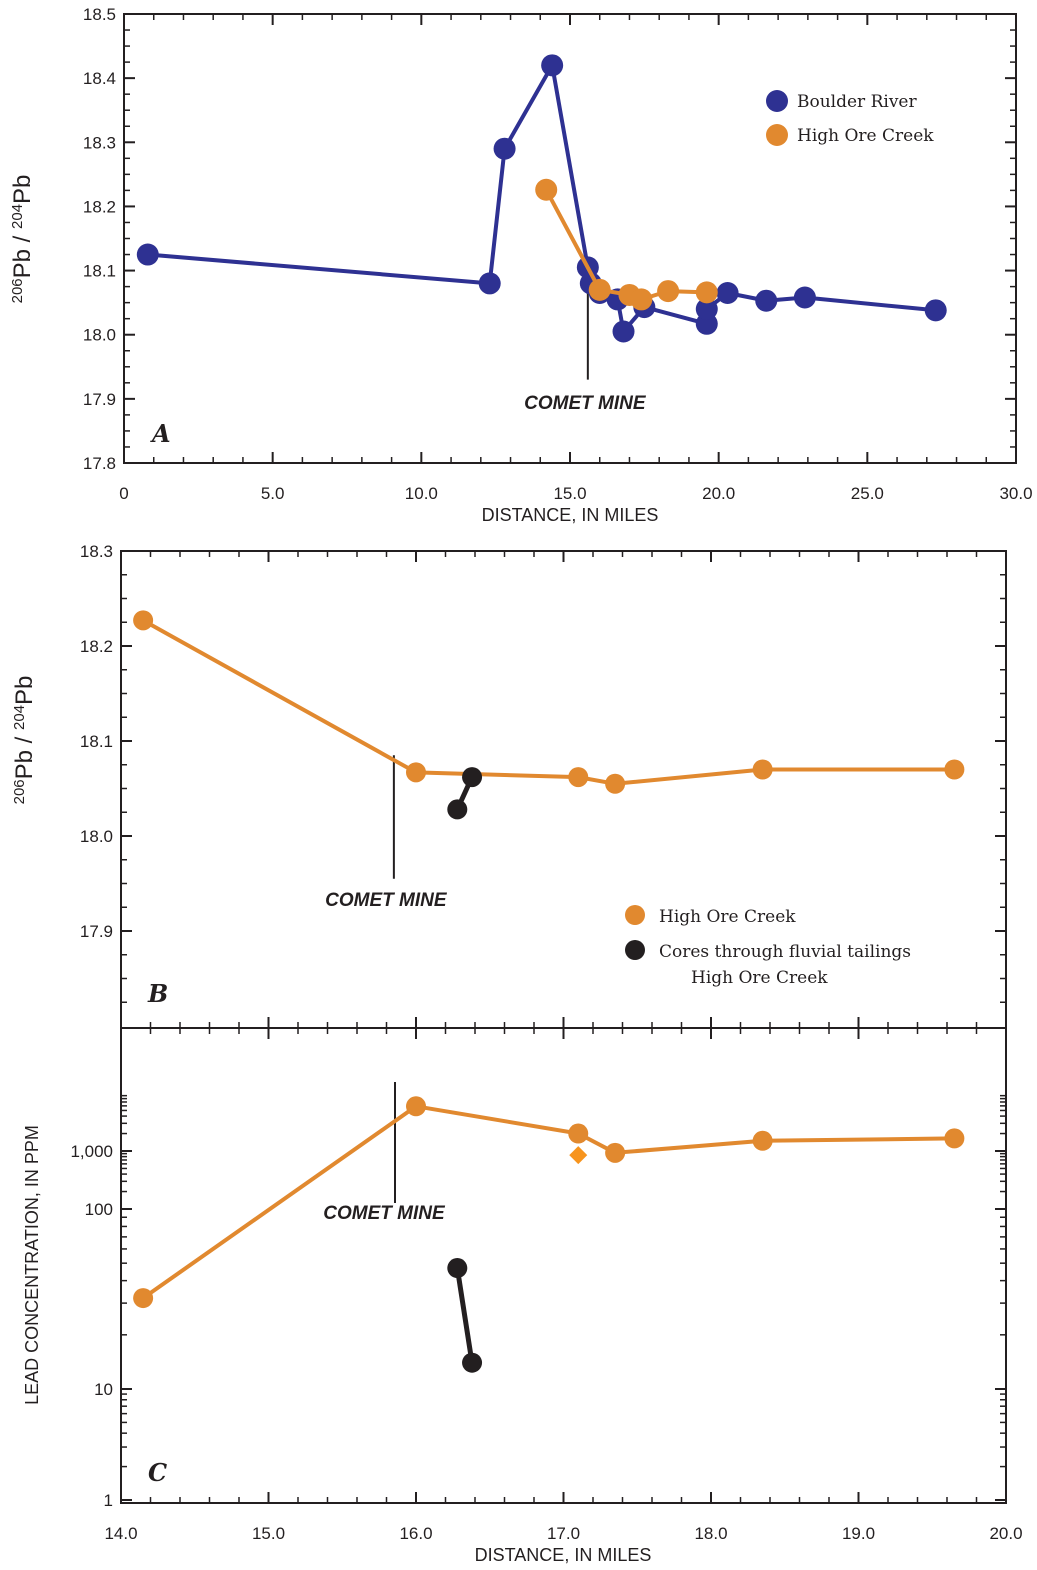 The height and width of the screenshot is (1570, 1037). Describe the element at coordinates (273, 493) in the screenshot. I see `x-tick-label: 5.0` at that location.